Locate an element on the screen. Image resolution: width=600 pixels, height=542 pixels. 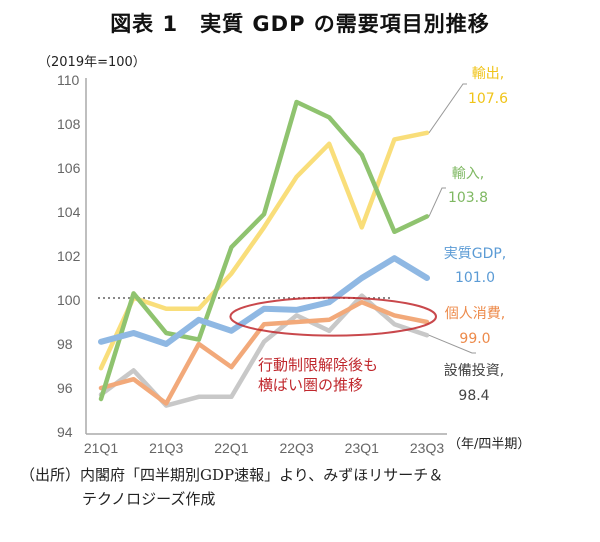
y-tick-label: 102 is located at coordinates (69, 256).